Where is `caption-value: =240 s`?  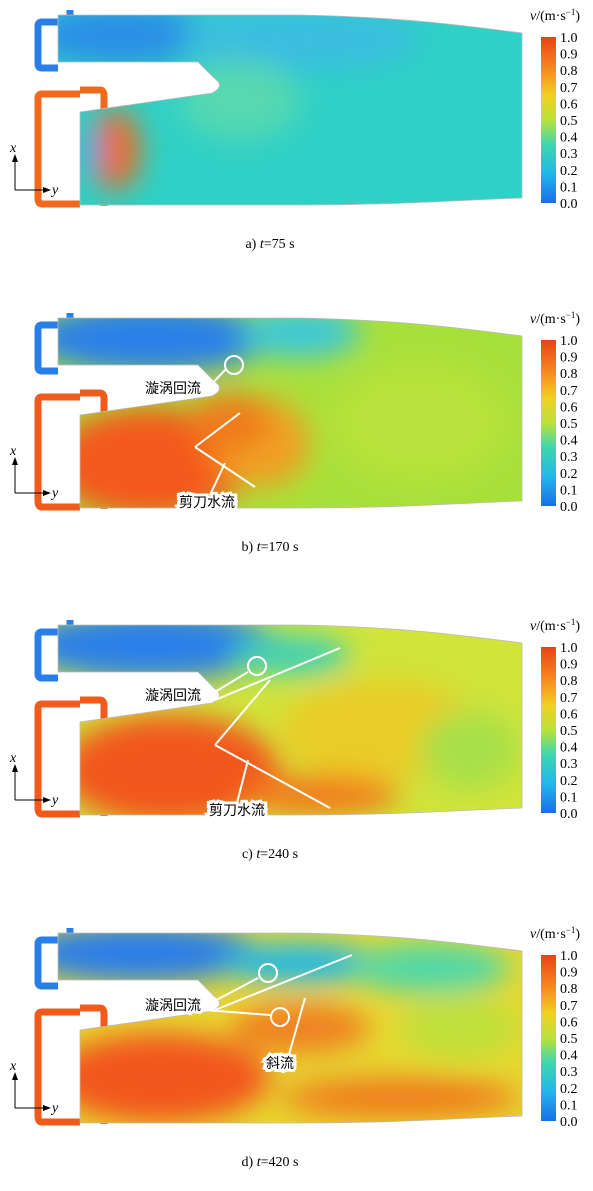
caption-value: =240 s is located at coordinates (279, 854).